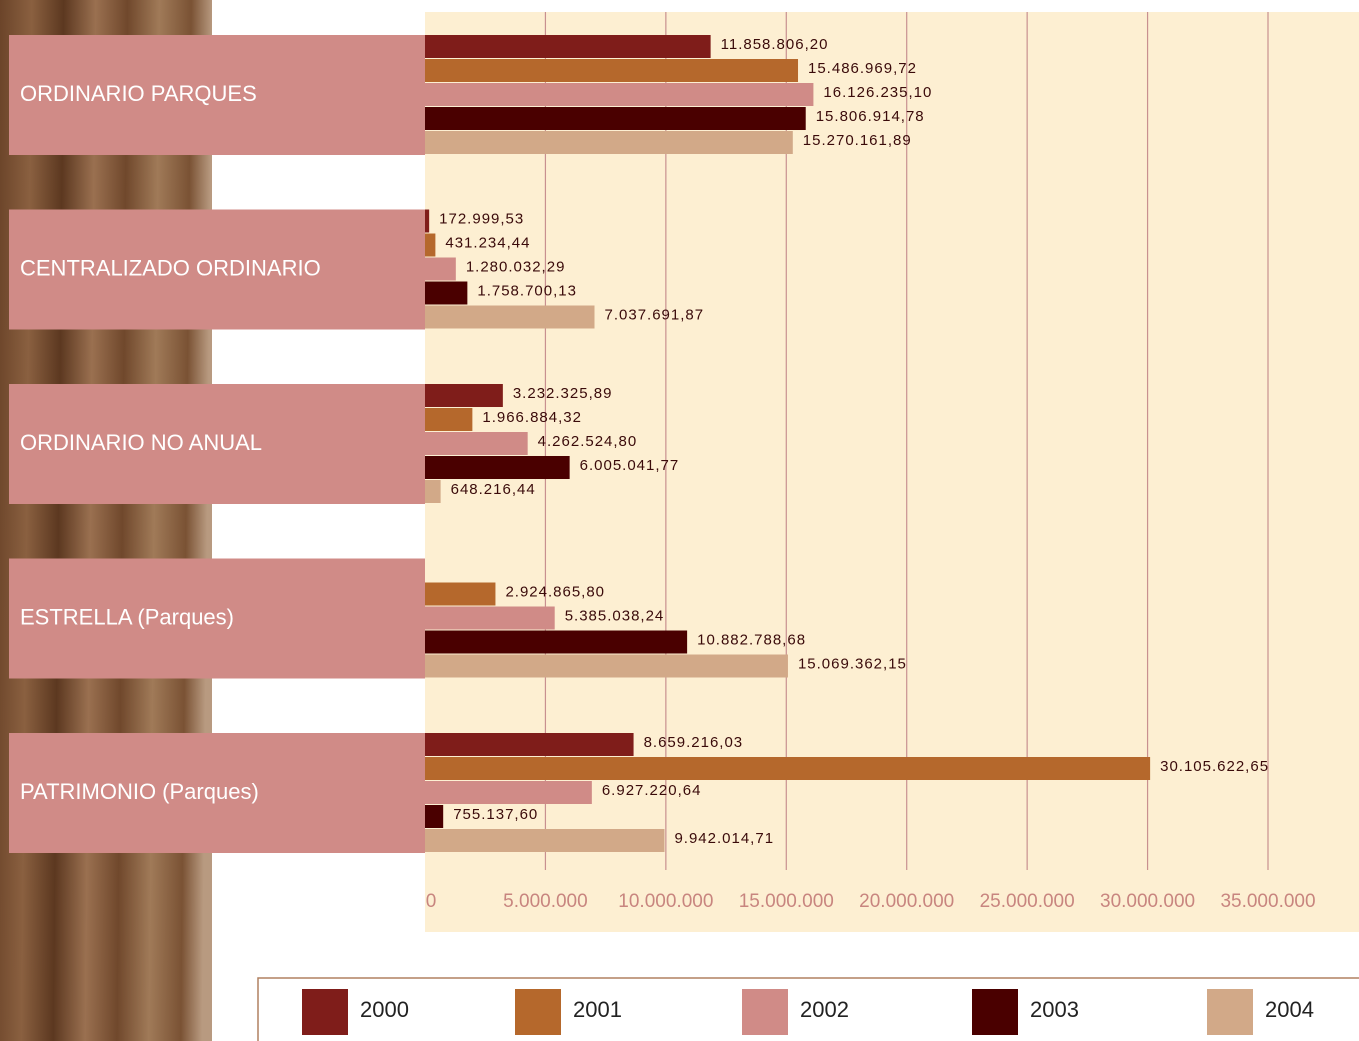 Image resolution: width=1359 pixels, height=1041 pixels. What do you see at coordinates (1027, 901) in the screenshot?
I see `x-tick-label: 25.000.000` at bounding box center [1027, 901].